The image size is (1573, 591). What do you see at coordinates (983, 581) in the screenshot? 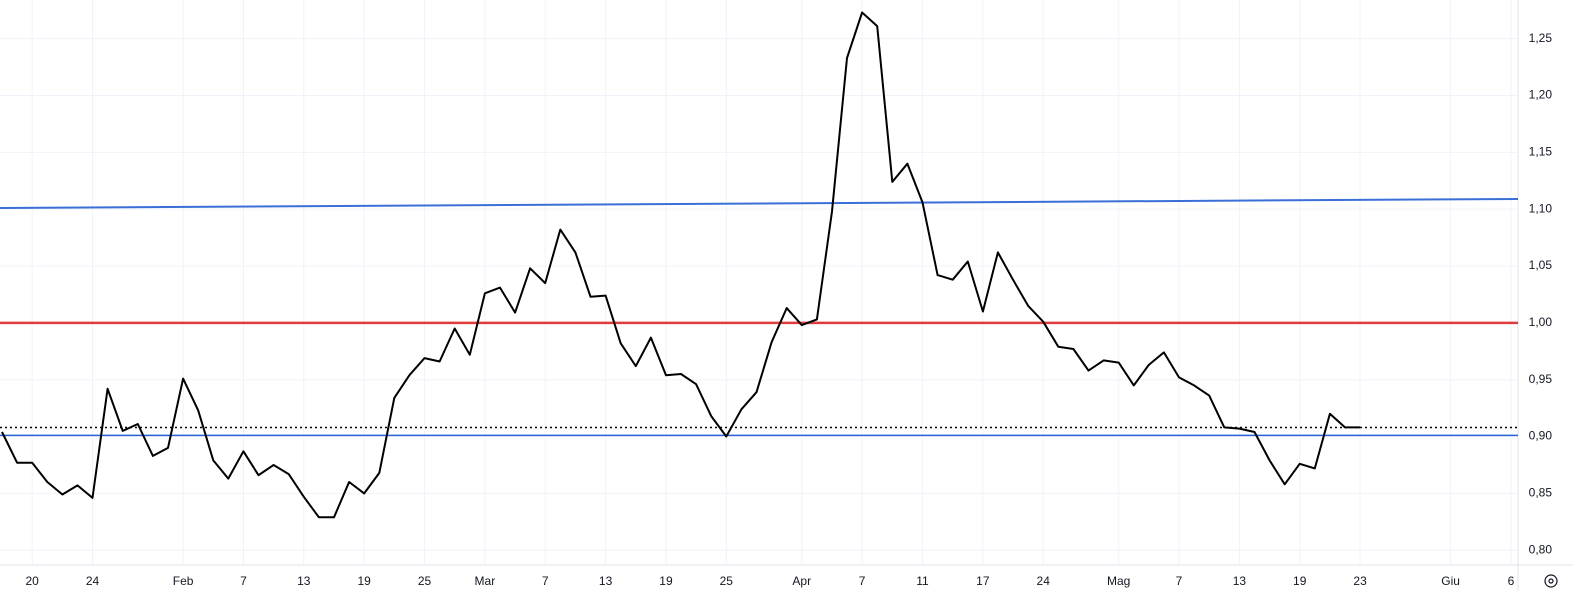
I see `x-tick-label: 17` at bounding box center [983, 581].